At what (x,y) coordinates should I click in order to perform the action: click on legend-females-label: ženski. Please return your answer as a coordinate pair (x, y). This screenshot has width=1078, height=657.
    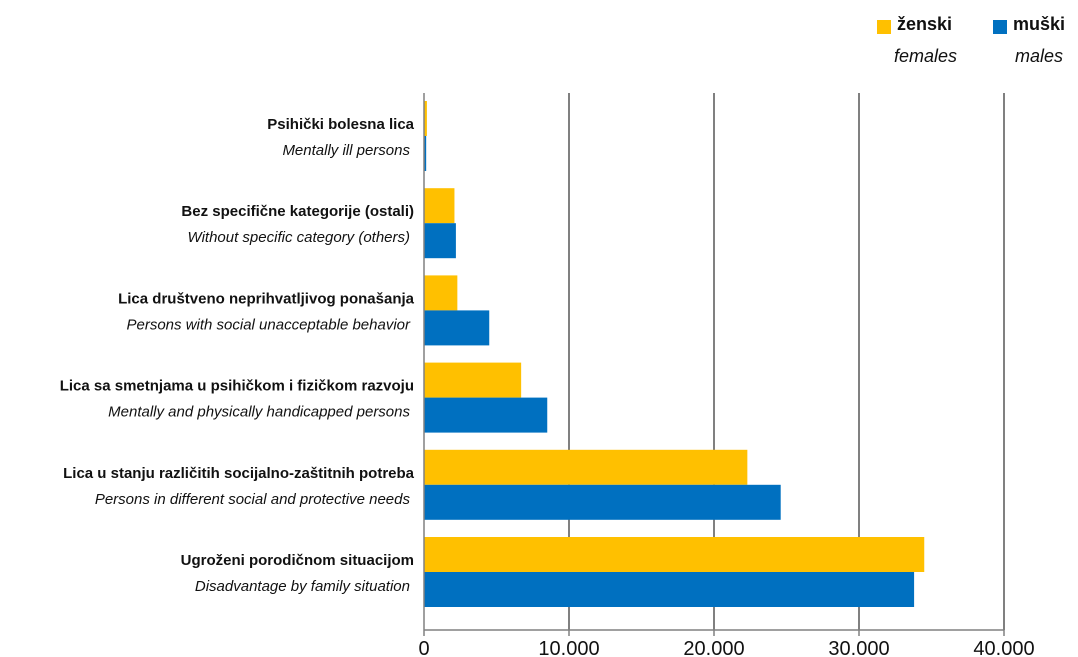
    Looking at the image, I should click on (925, 24).